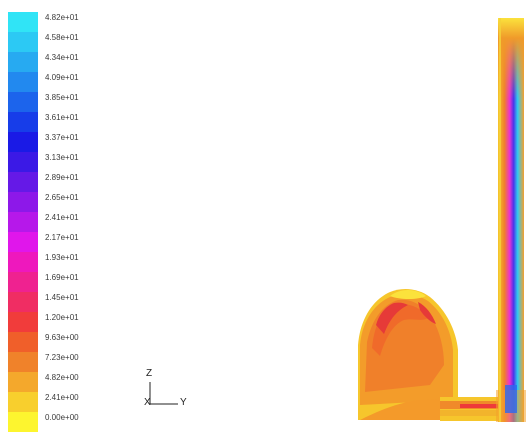  I want to click on legend-tick-label: 2.41e+00, so click(62, 397).